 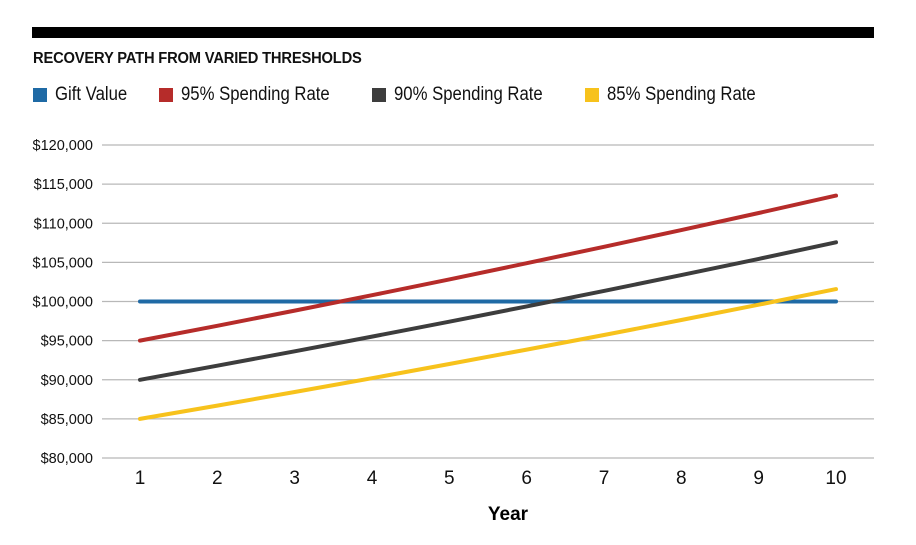 I want to click on legend-item-95-spending-rate: 95% Spending Rate, so click(x=254, y=95).